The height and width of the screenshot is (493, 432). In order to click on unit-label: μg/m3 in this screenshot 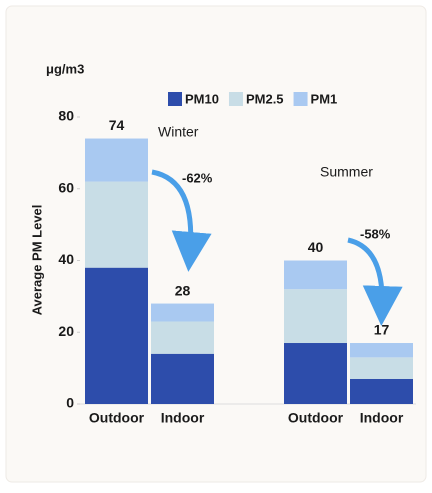, I will do `click(65, 68)`.